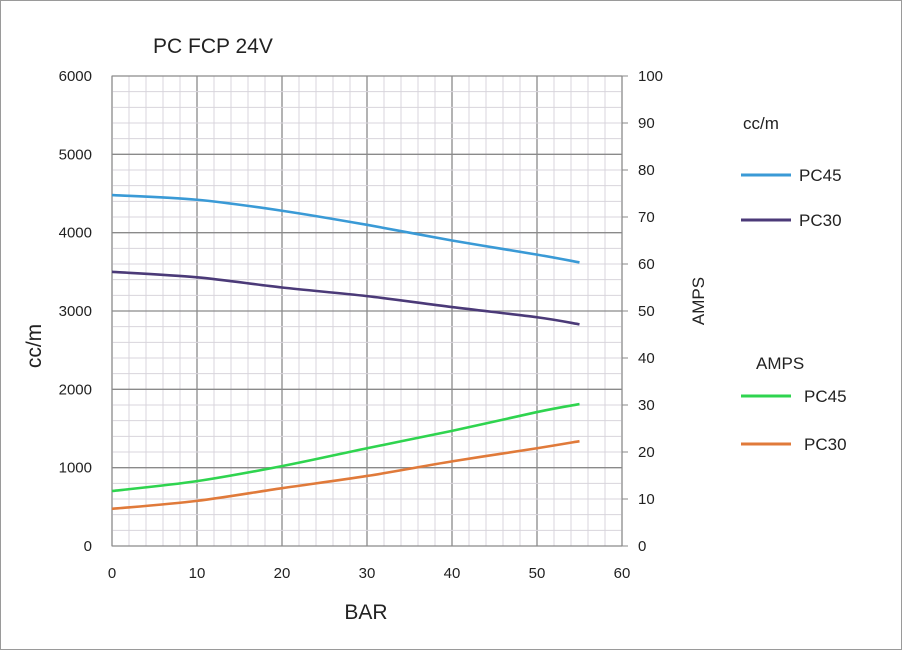 The height and width of the screenshot is (650, 902). I want to click on y2-tick-label: 50, so click(646, 311).